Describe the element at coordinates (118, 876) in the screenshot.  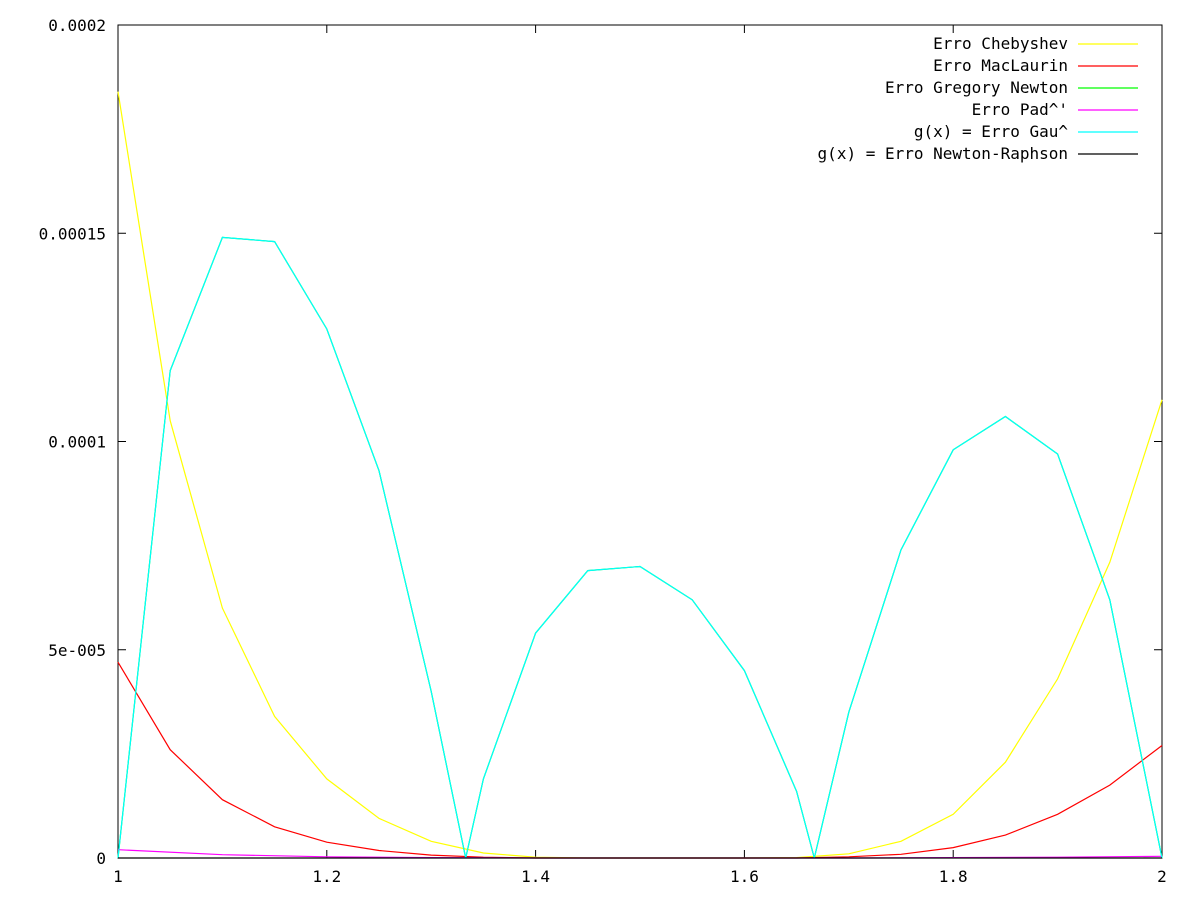
I see `x-tick-label: 1` at that location.